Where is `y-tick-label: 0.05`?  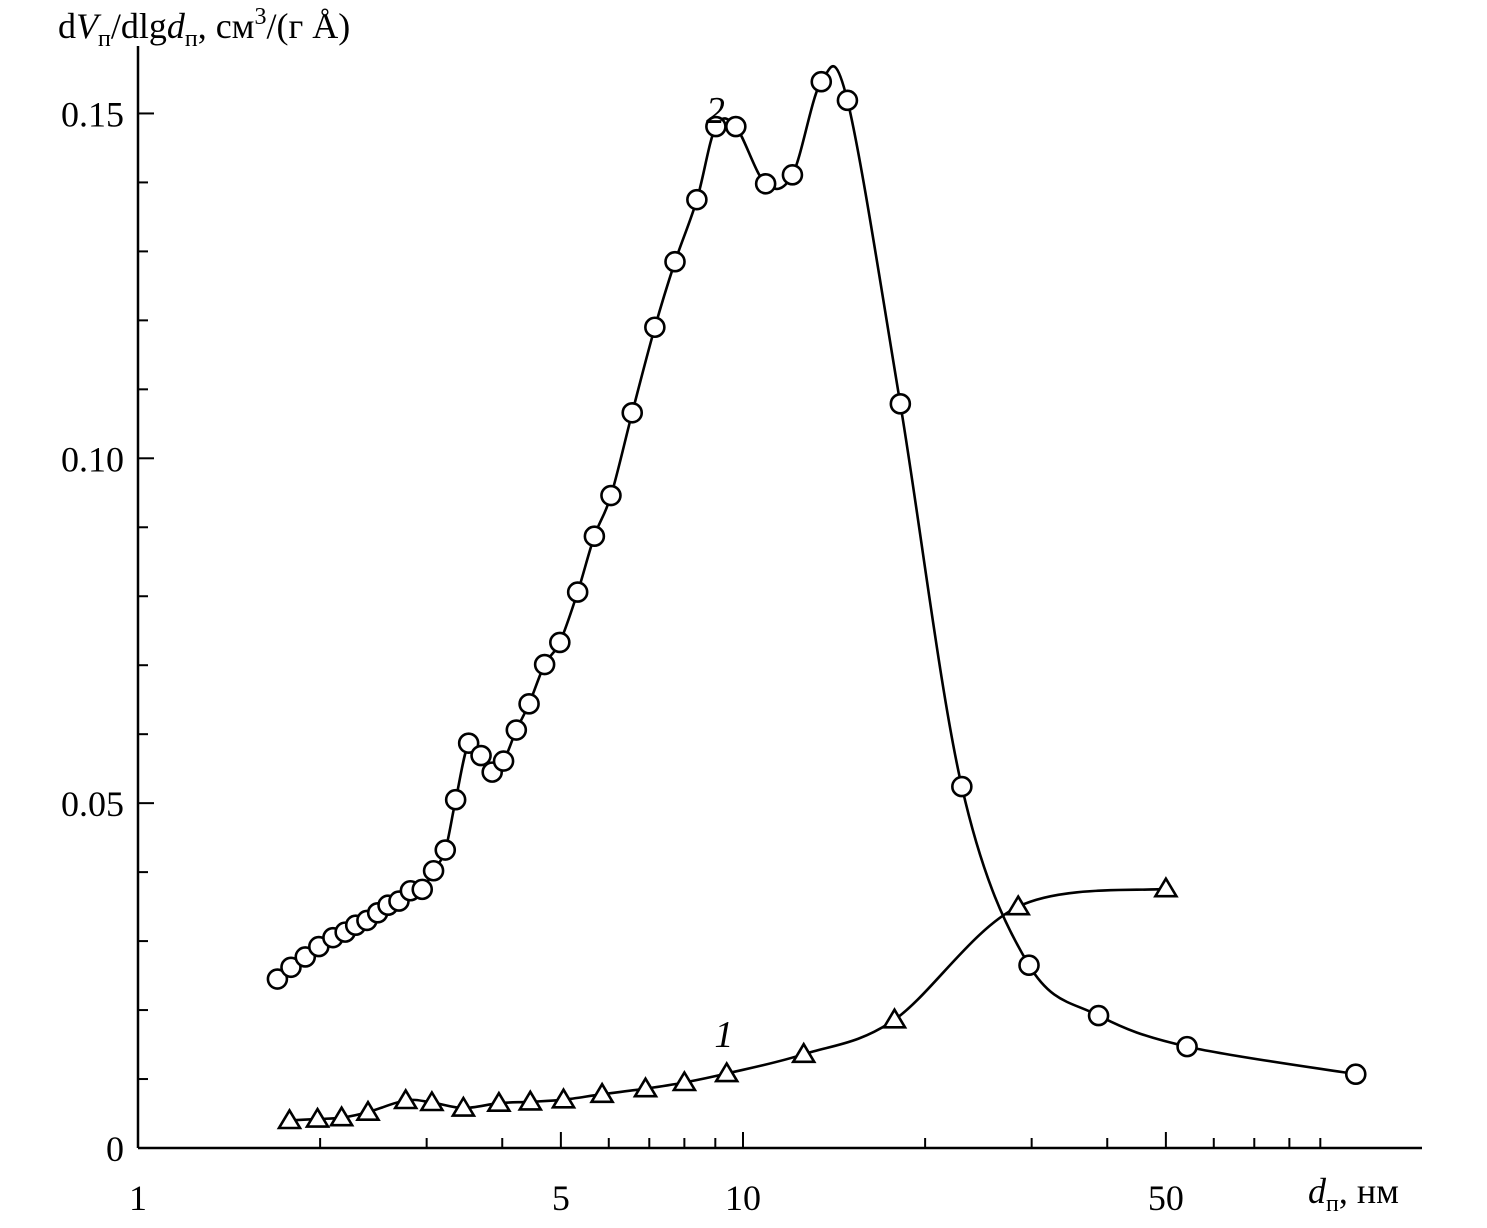
y-tick-label: 0.05 is located at coordinates (92, 804).